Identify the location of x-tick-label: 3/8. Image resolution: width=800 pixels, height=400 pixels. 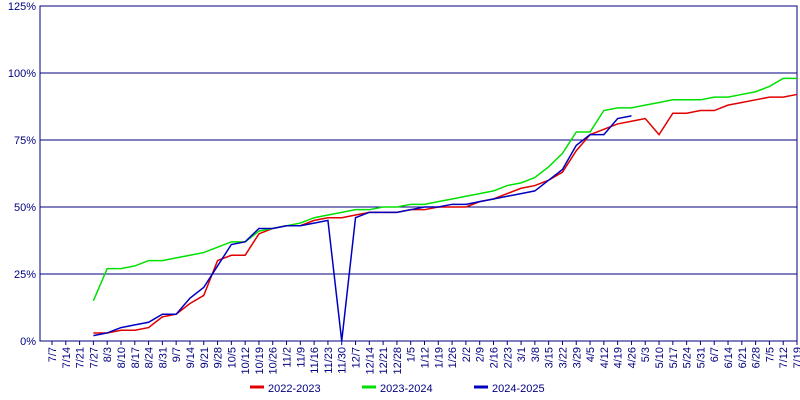
(536, 354).